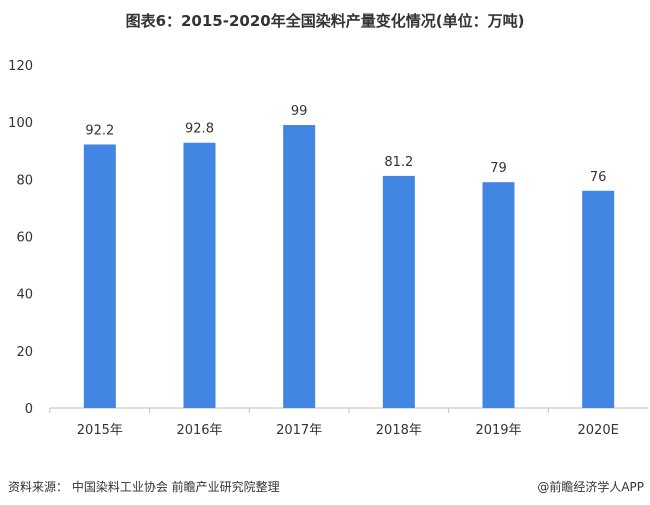  I want to click on x-tick-label: 2019年, so click(498, 430).